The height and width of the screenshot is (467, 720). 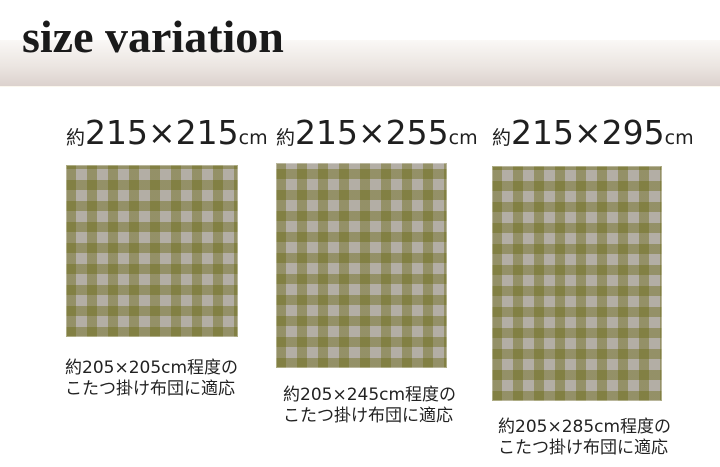 I want to click on rug-swatch-215x215, so click(x=152, y=251).